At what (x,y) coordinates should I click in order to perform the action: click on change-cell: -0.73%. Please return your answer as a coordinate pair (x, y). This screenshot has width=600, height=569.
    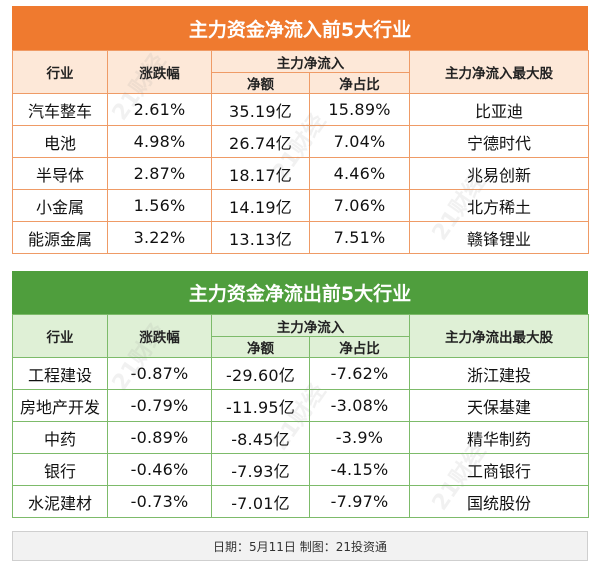
    Looking at the image, I should click on (159, 501).